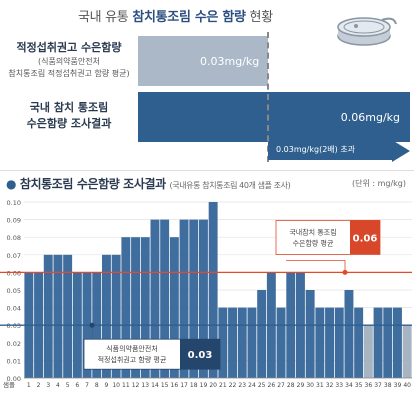 The image size is (414, 400). What do you see at coordinates (9, 385) in the screenshot?
I see `x-axis-label: 샘플` at bounding box center [9, 385].